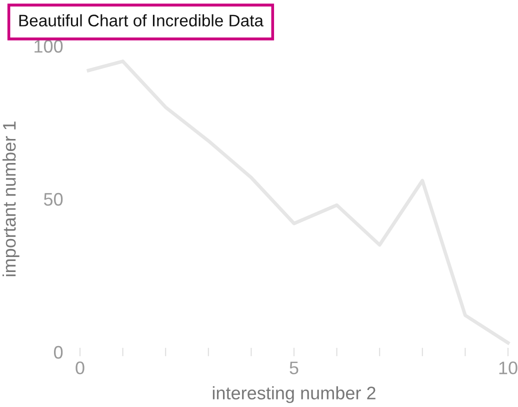 This screenshot has height=407, width=518. Describe the element at coordinates (141, 20) in the screenshot. I see `chart-title: Beautiful Chart of Incredible Data` at that location.